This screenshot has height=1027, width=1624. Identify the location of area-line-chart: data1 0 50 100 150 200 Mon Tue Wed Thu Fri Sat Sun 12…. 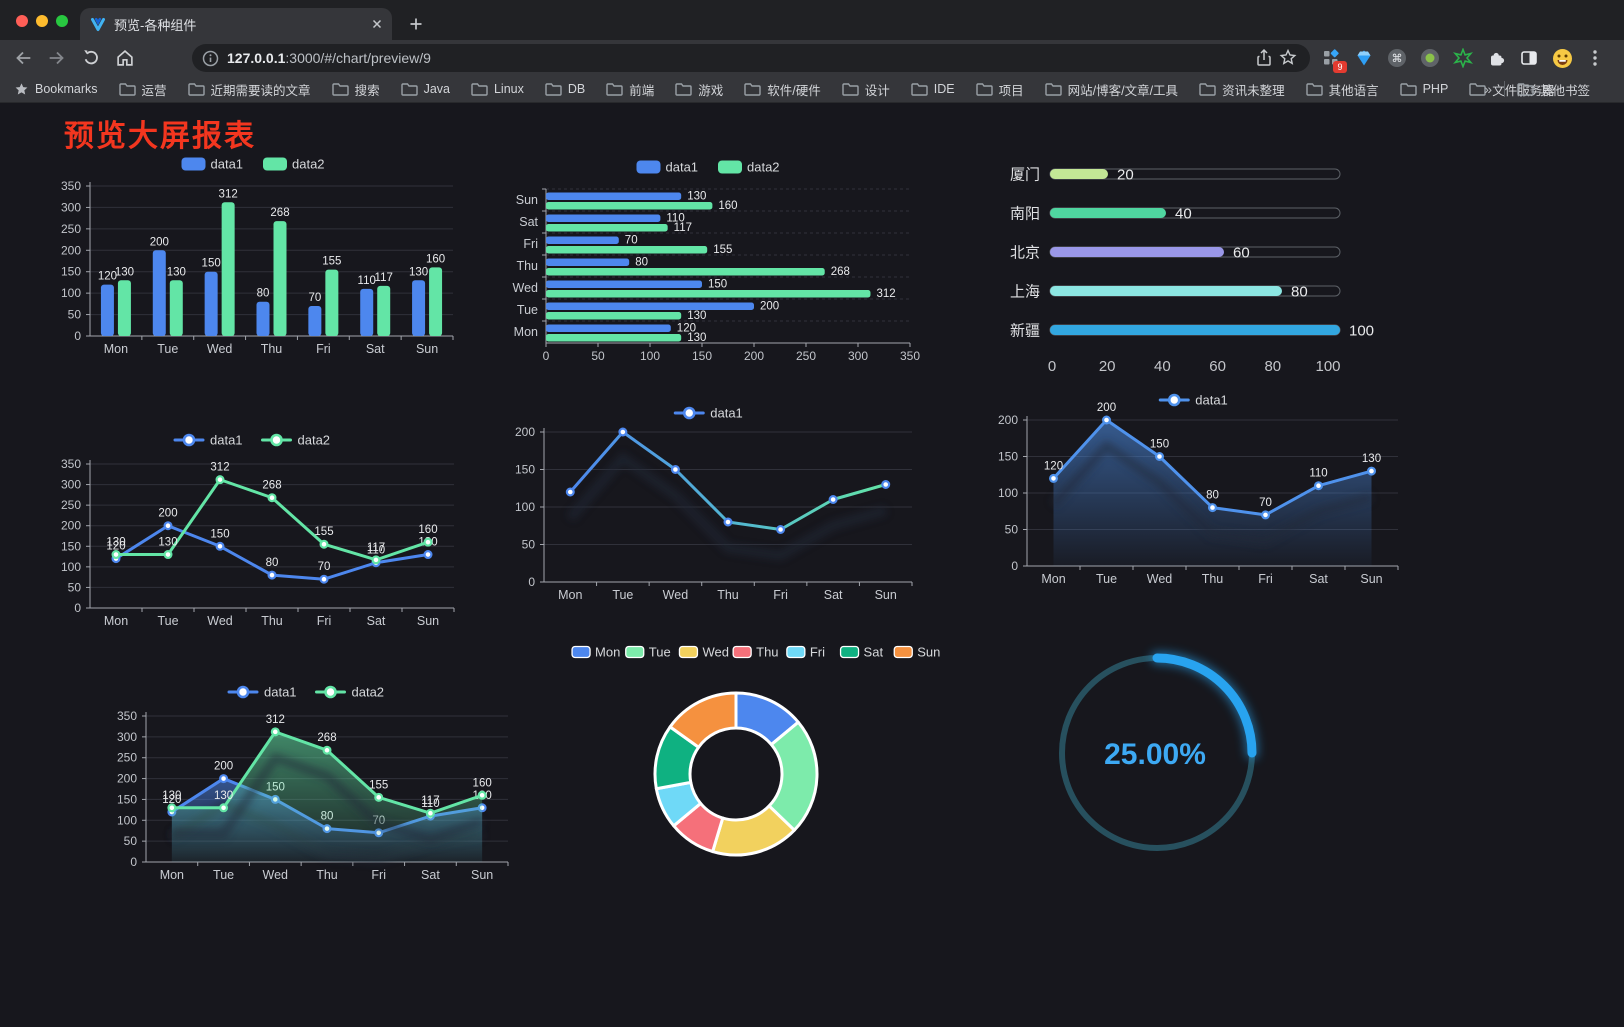
(1195, 492).